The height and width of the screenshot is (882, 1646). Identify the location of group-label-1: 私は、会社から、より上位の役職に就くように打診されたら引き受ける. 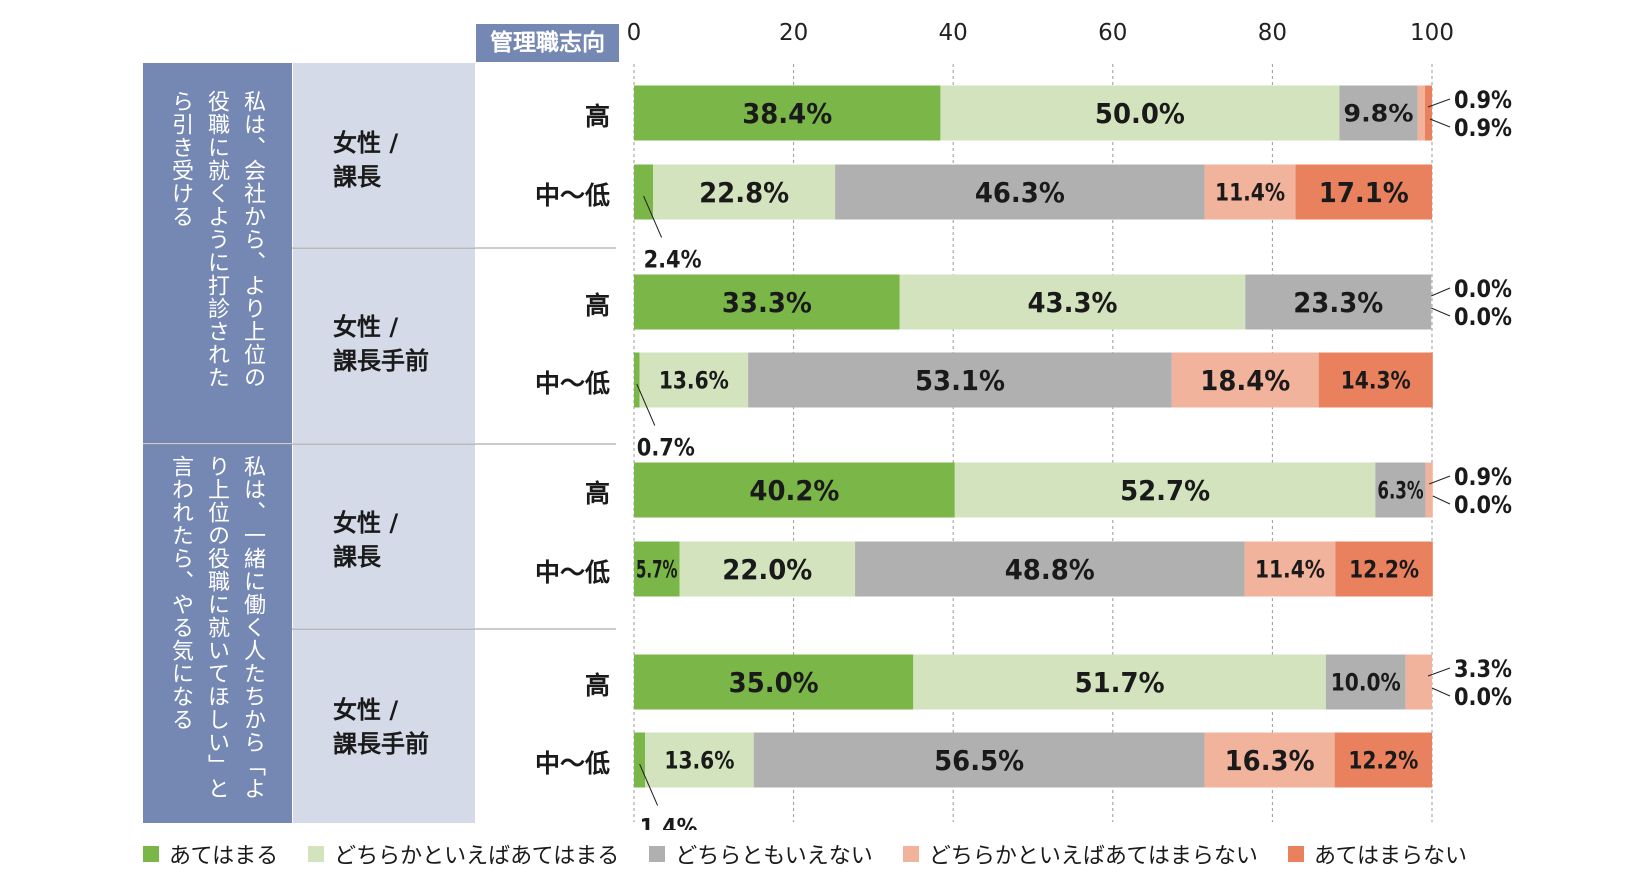
(216, 239).